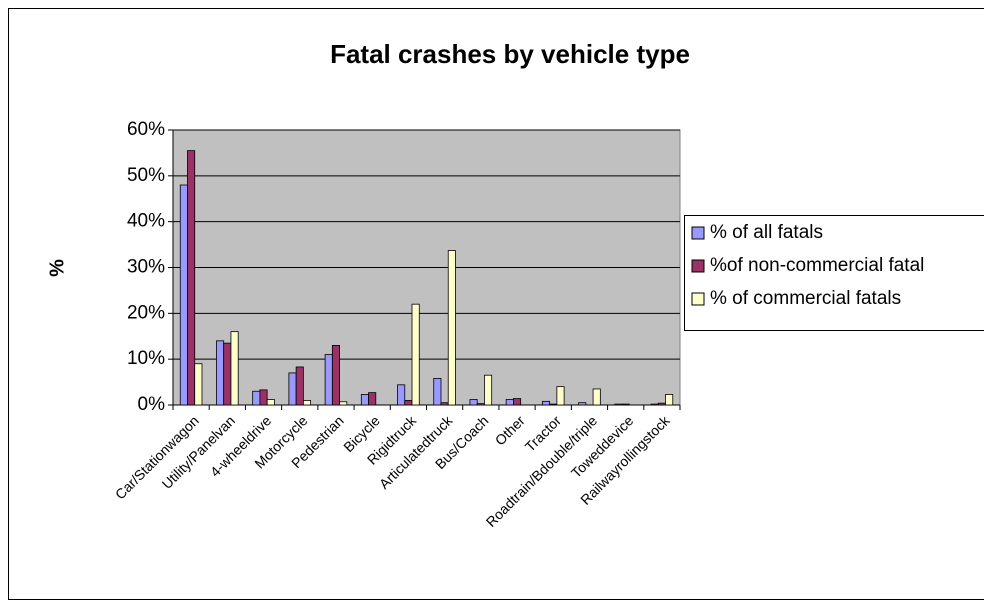 The height and width of the screenshot is (608, 984). I want to click on y-tick-label: 60%, so click(146, 129).